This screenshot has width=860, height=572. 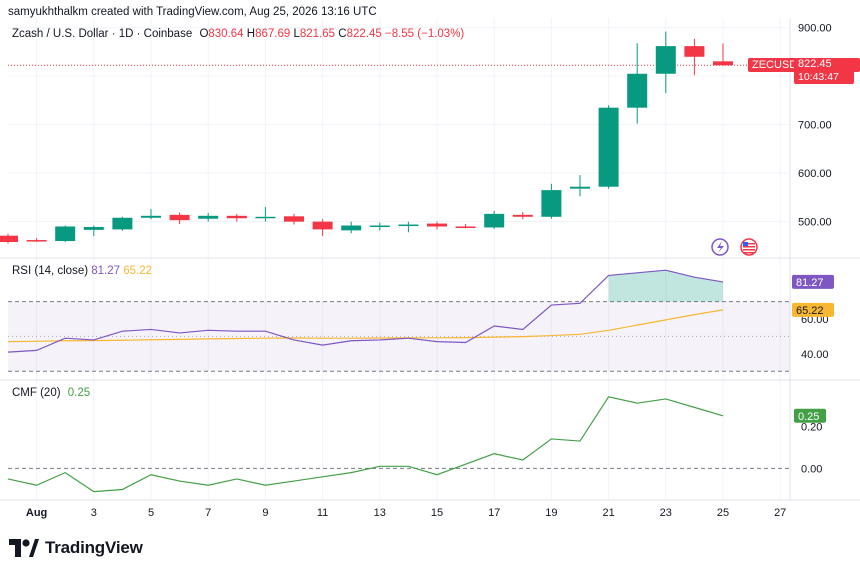 I want to click on high-label: H, so click(x=251, y=34).